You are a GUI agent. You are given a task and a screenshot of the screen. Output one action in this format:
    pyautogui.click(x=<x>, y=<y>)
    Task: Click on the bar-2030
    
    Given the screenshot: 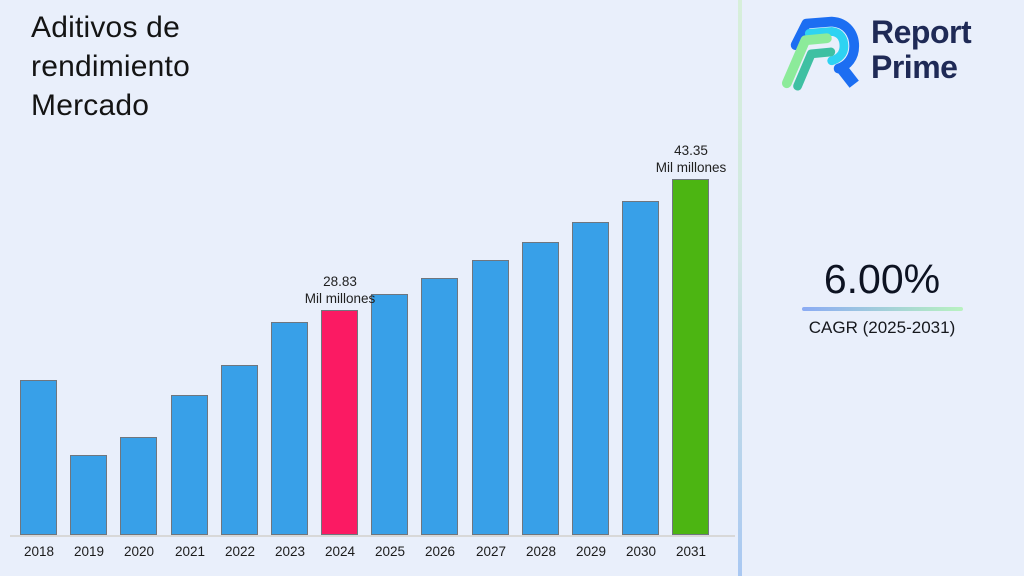 What is the action you would take?
    pyautogui.click(x=640, y=368)
    